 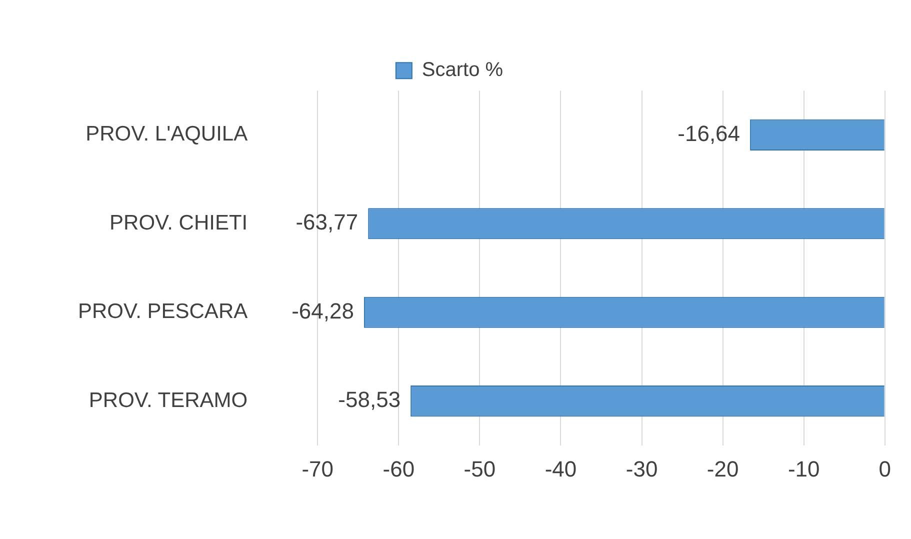 What do you see at coordinates (709, 133) in the screenshot?
I see `data-label: -16,64` at bounding box center [709, 133].